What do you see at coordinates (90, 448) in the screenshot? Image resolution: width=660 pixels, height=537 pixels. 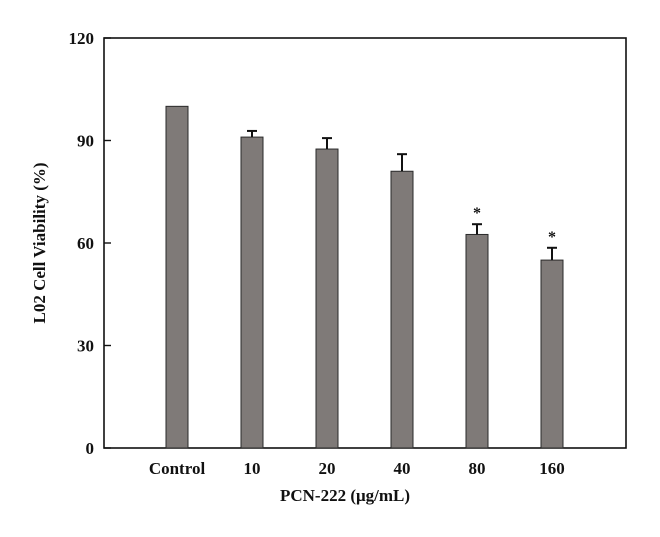 I see `y-tick-label: 0` at bounding box center [90, 448].